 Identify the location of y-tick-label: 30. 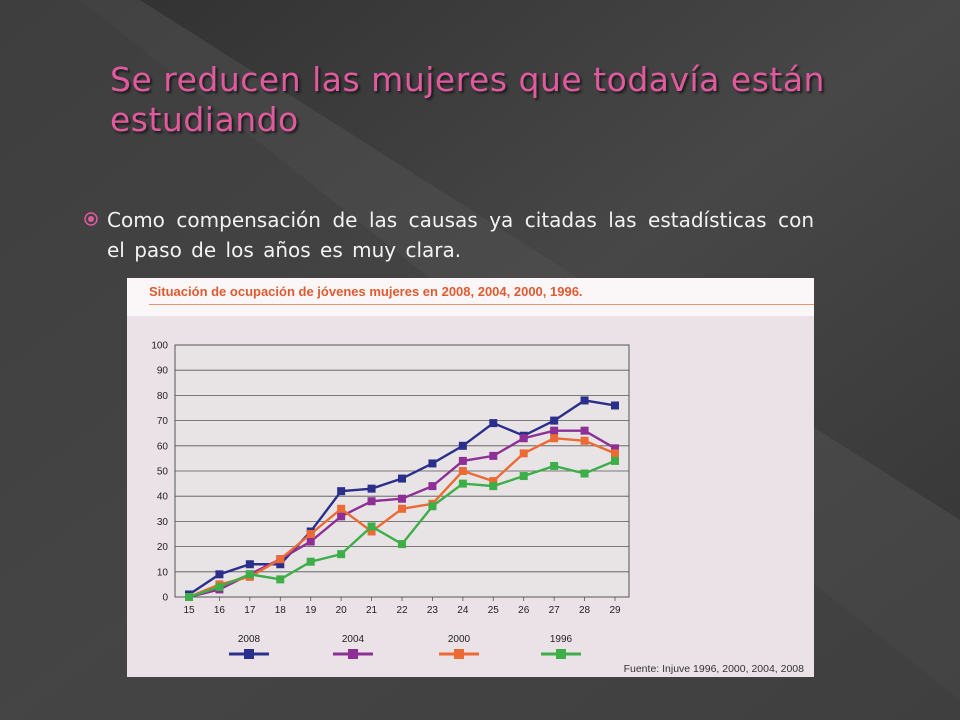
(163, 522).